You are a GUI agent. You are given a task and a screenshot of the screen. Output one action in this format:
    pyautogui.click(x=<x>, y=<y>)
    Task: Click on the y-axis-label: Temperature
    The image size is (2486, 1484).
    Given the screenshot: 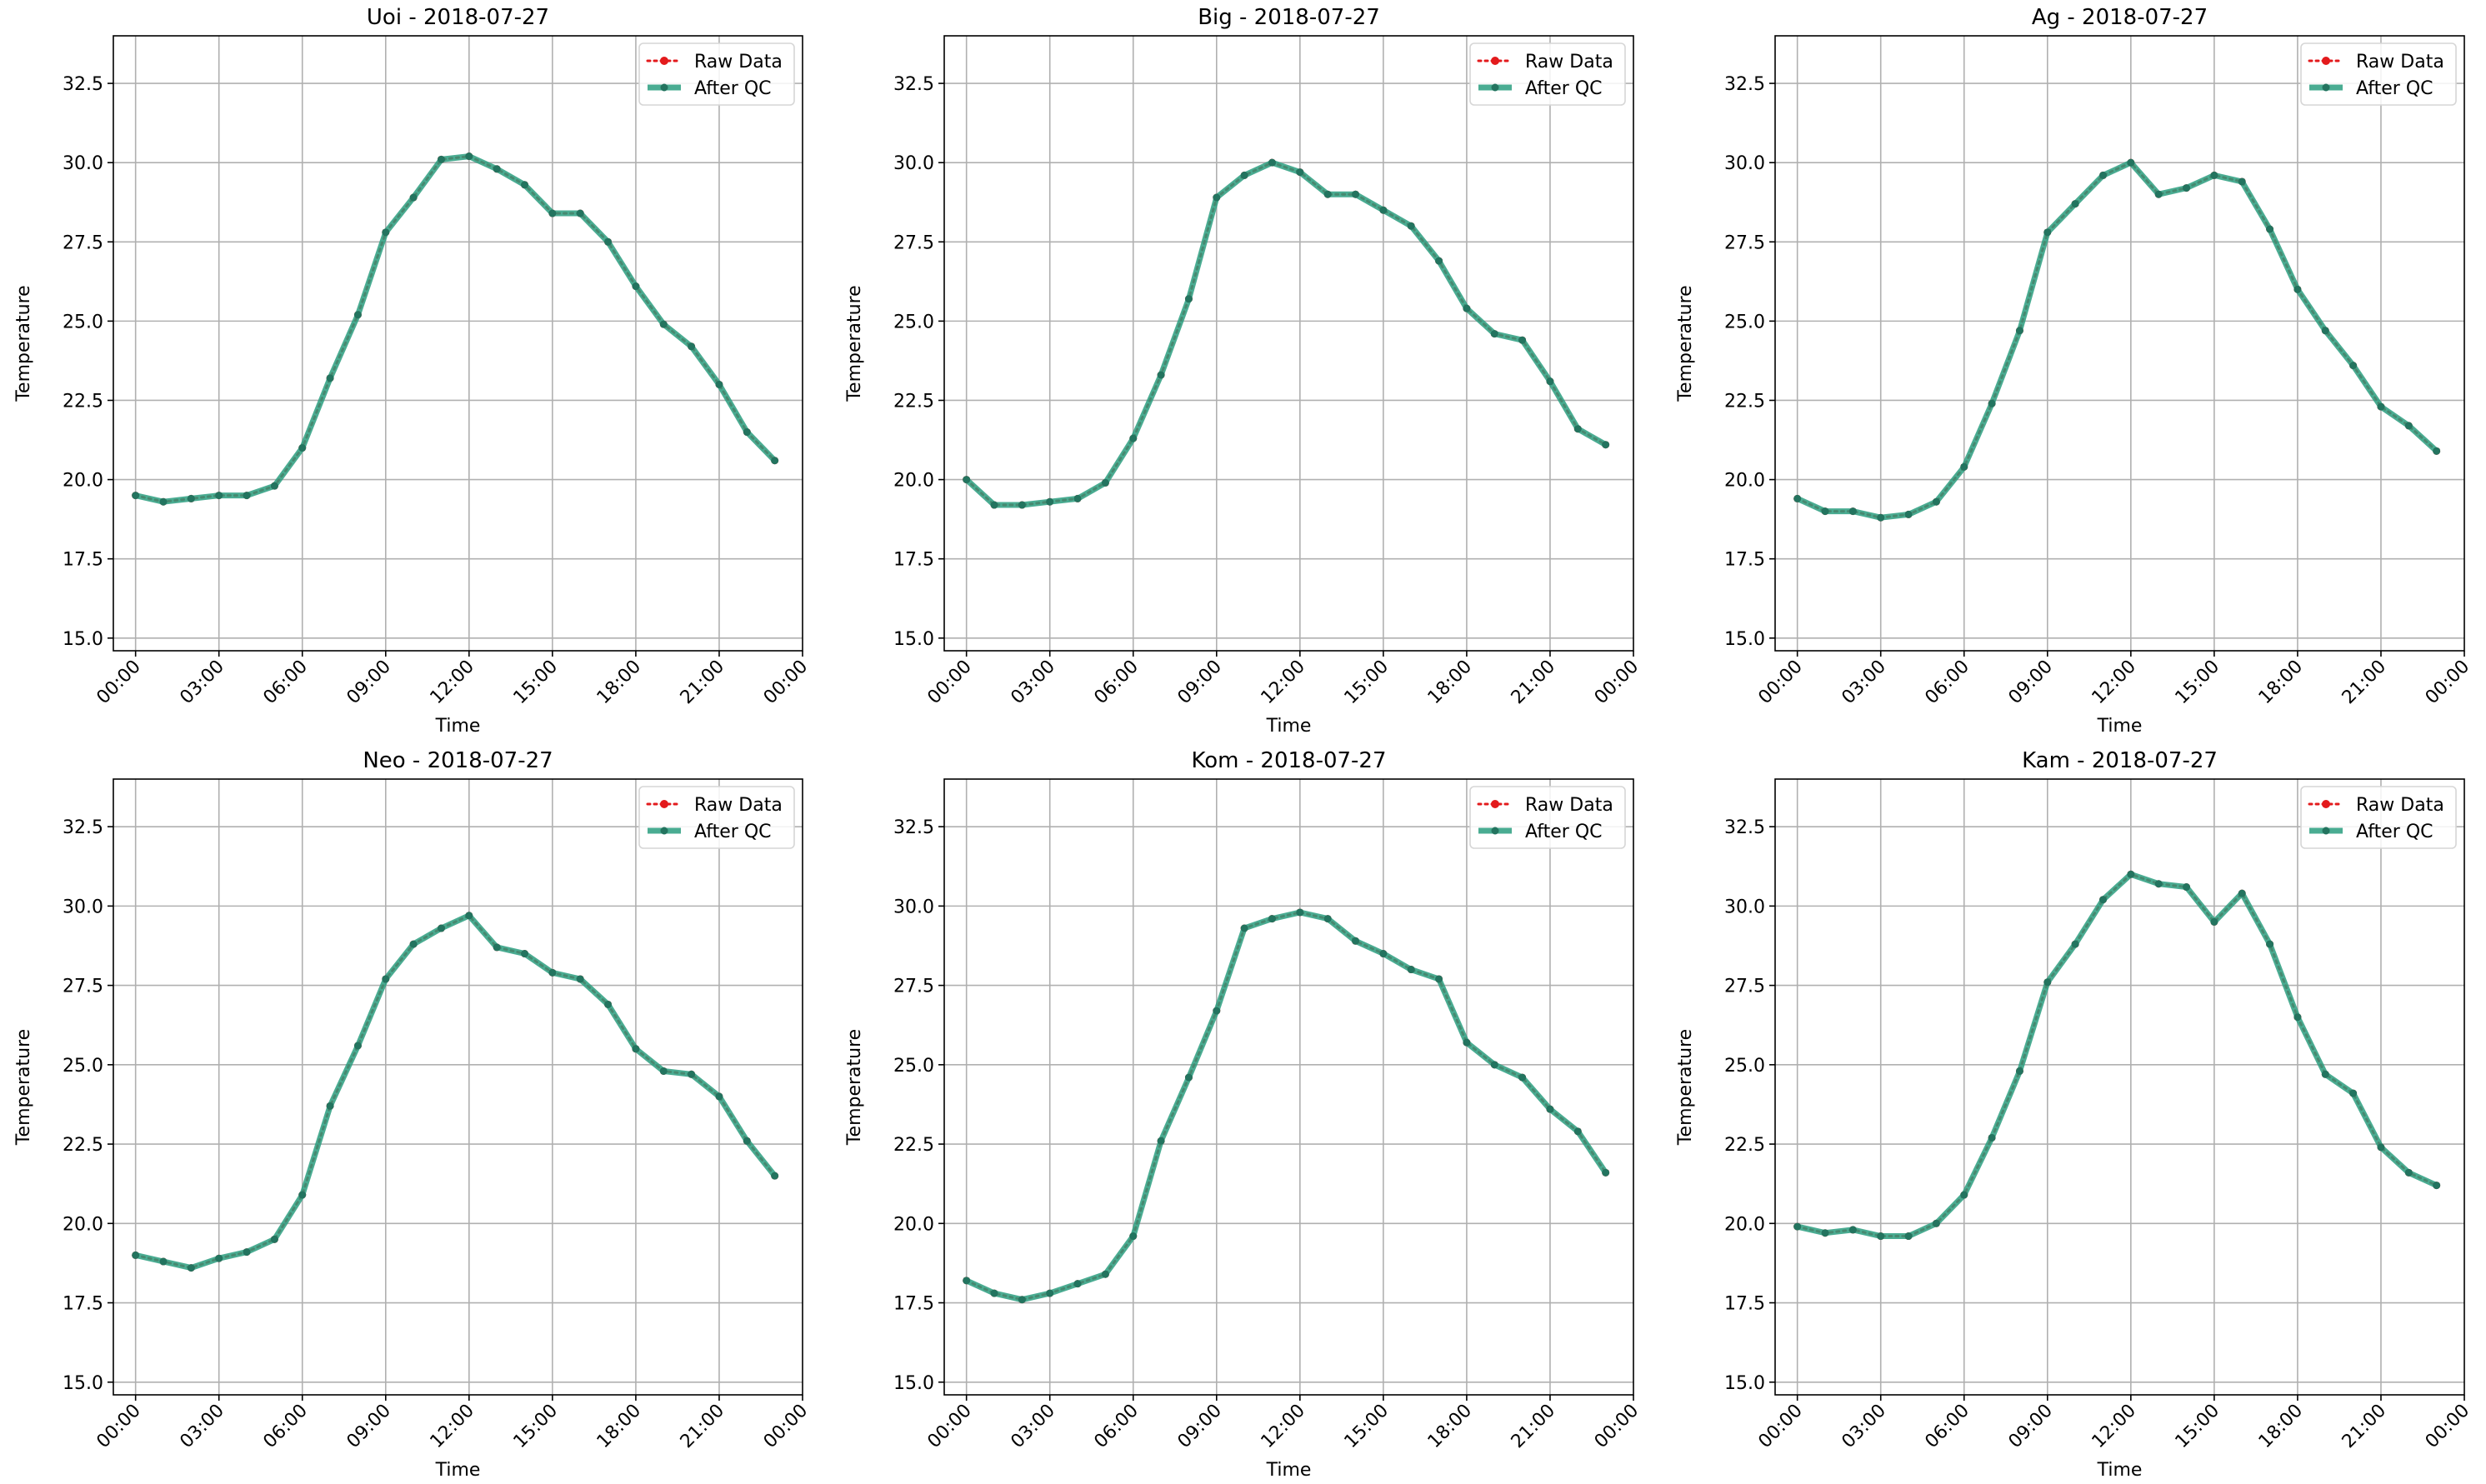 What is the action you would take?
    pyautogui.click(x=854, y=1088)
    